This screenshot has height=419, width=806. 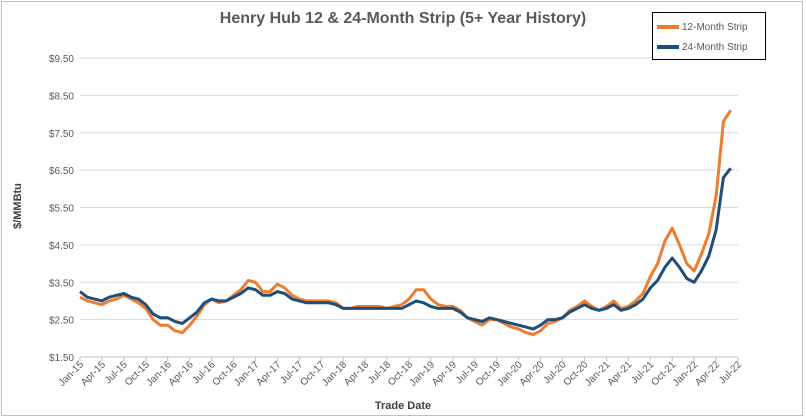 I want to click on legend-item-24-month: 24-Month Strip, so click(x=702, y=47).